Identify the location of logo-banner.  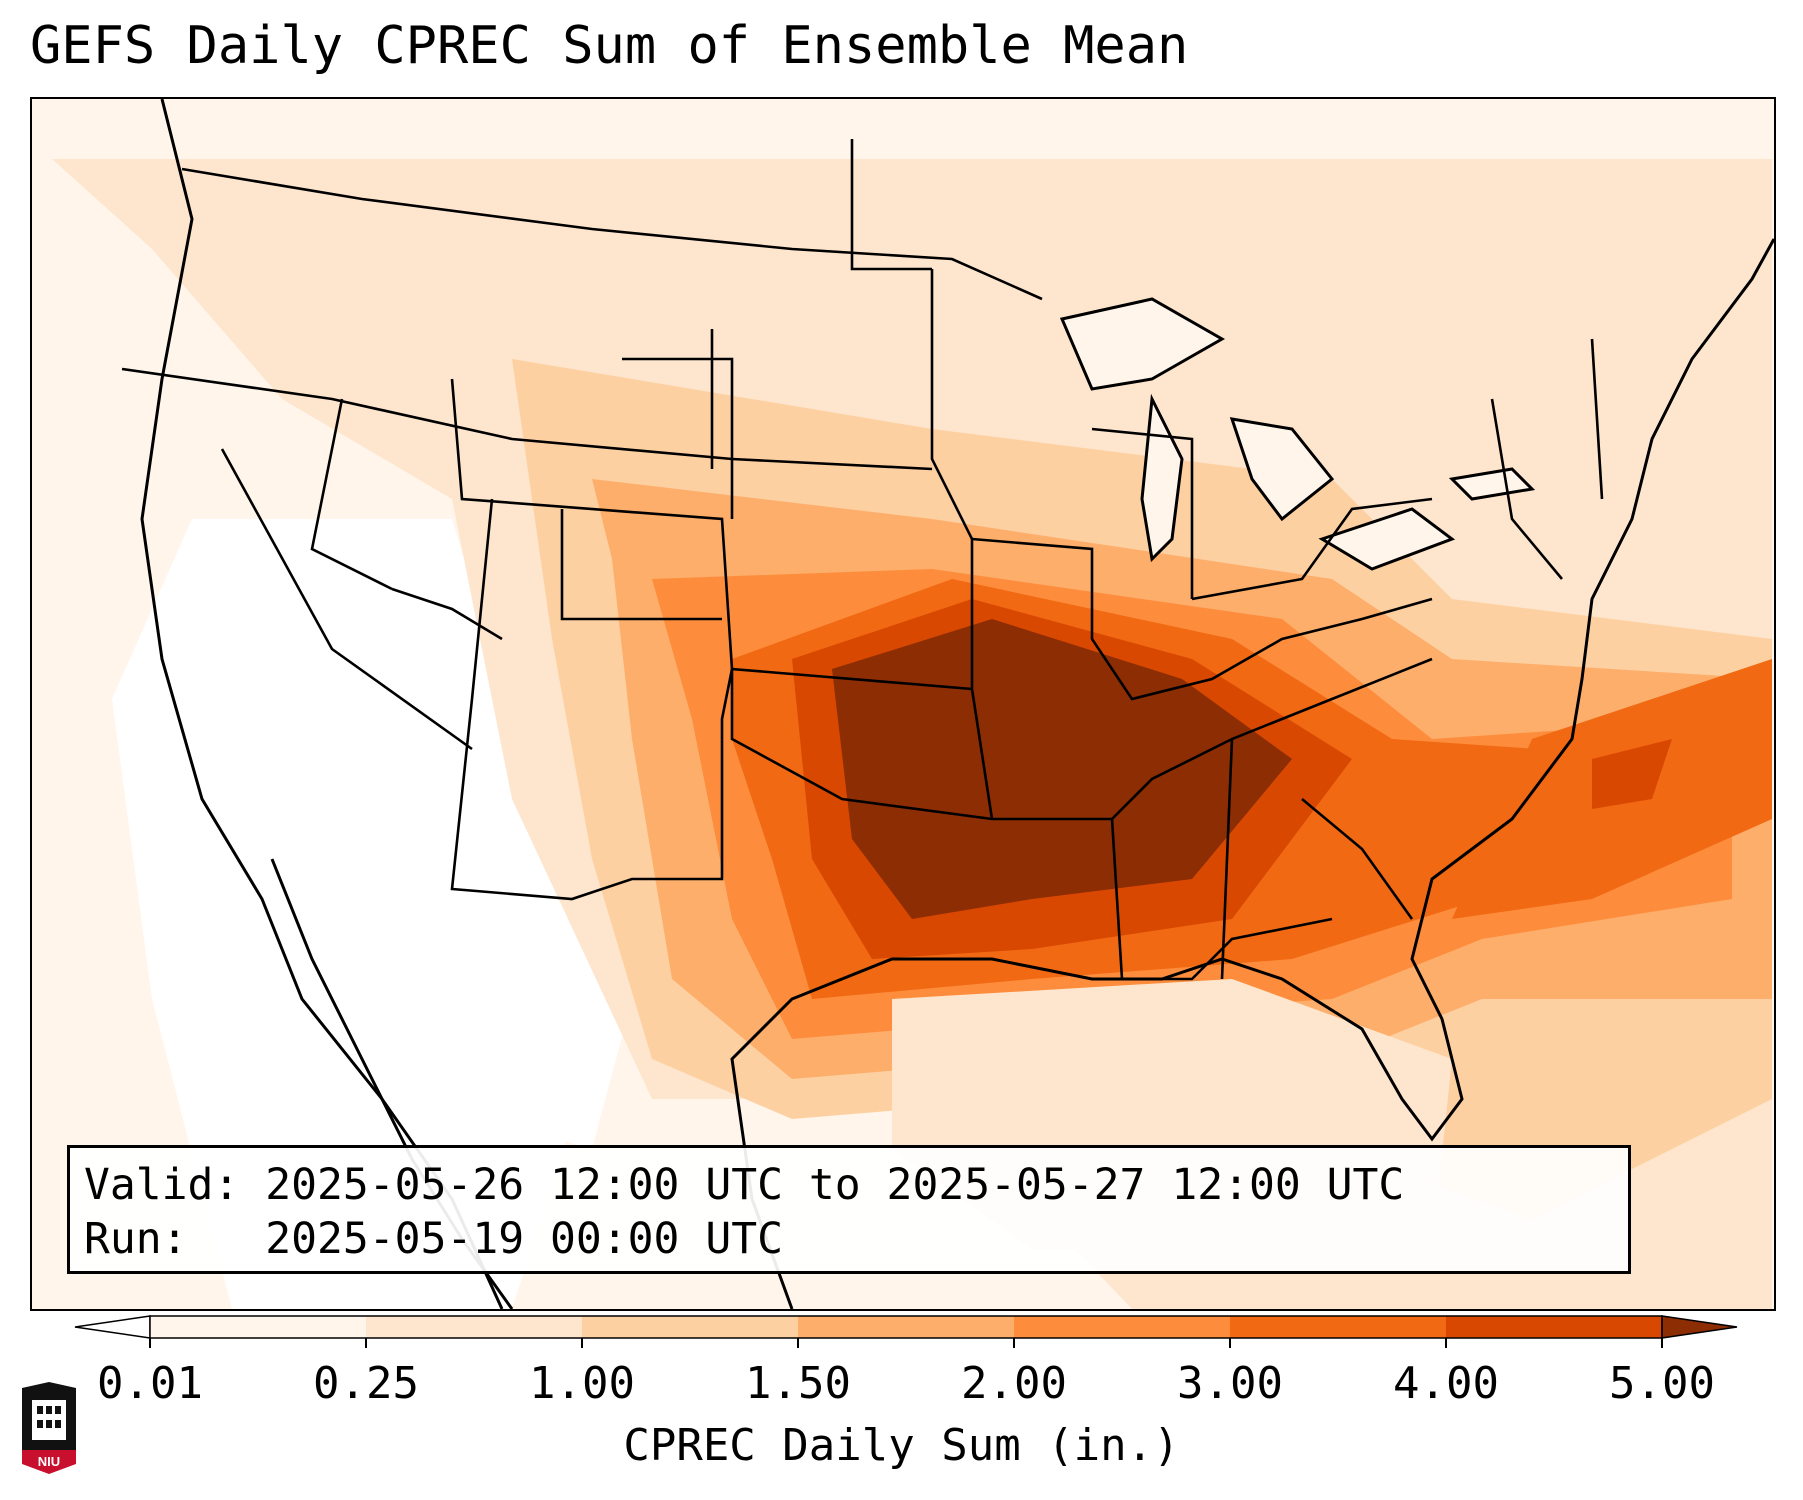
(49, 1462).